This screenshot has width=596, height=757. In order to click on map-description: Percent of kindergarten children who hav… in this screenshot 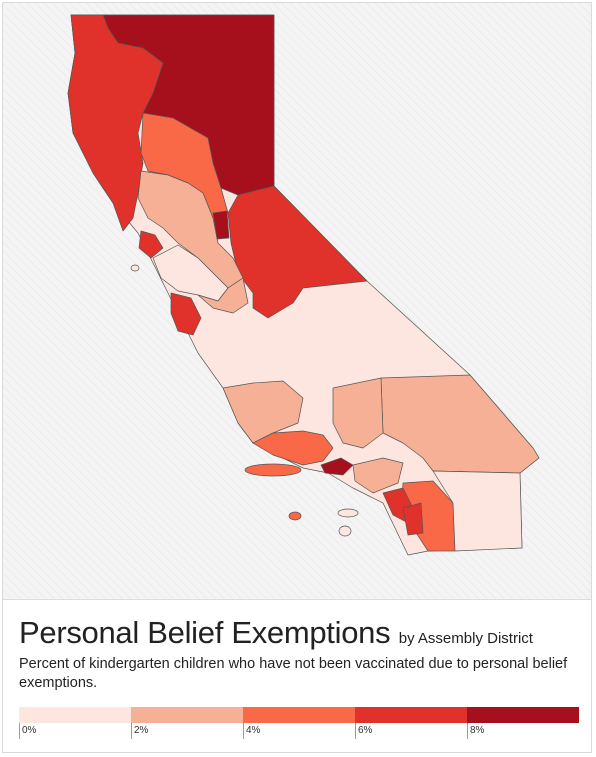, I will do `click(293, 673)`.